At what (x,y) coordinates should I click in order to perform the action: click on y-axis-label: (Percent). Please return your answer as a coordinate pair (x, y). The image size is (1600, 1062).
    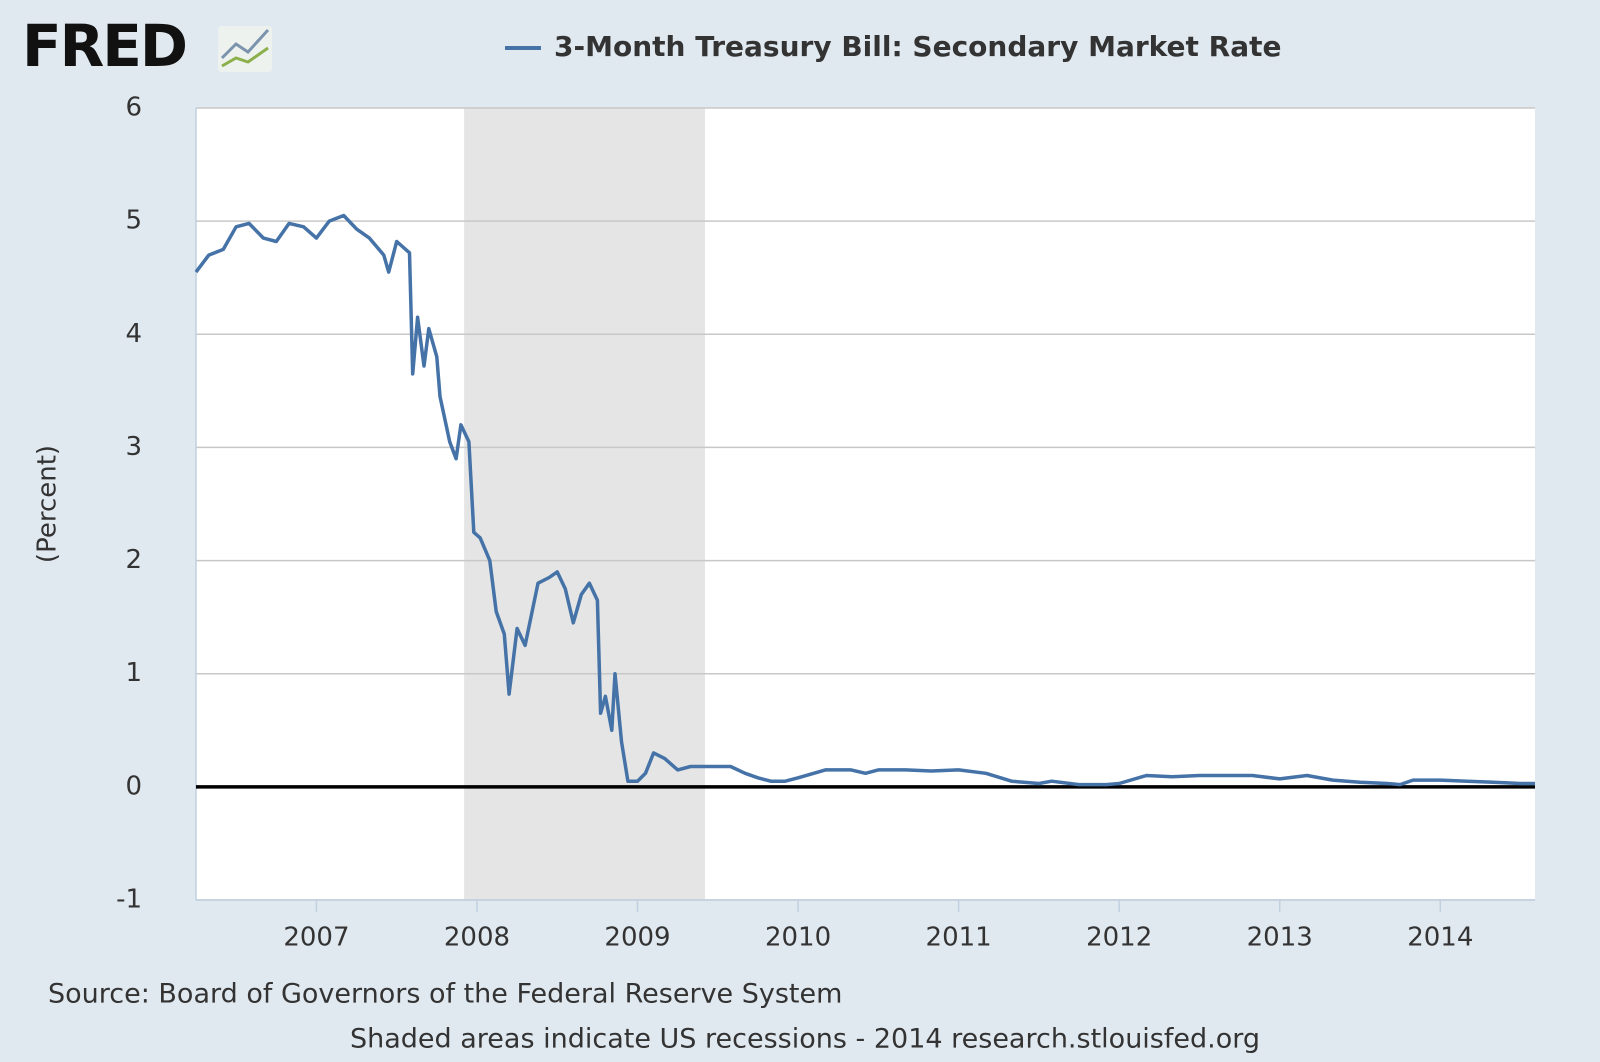
    Looking at the image, I should click on (48, 504).